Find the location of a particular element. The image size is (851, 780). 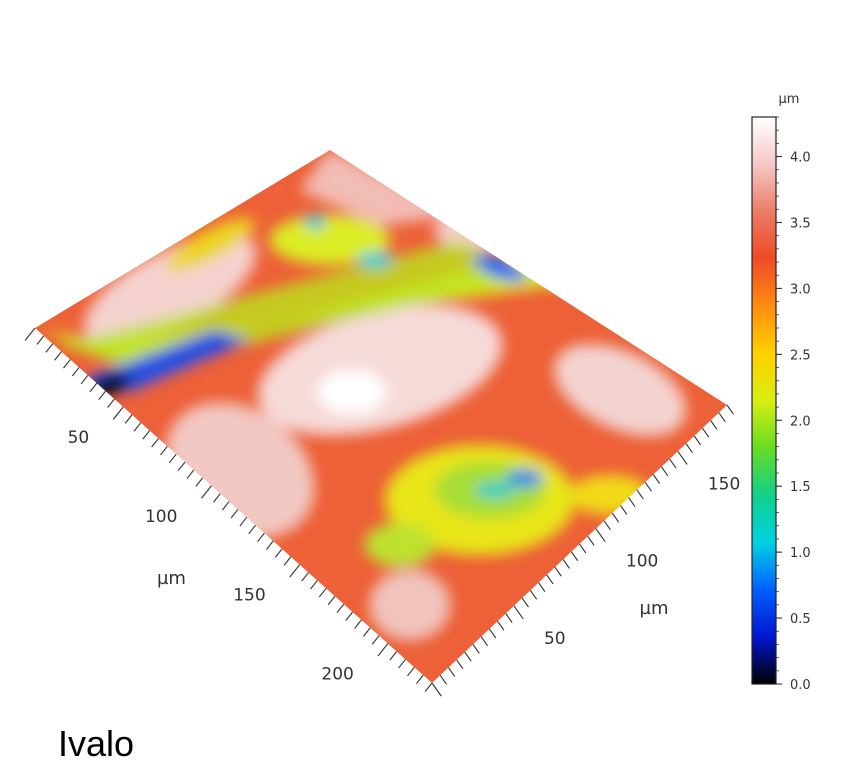

y-tick-label: 150 is located at coordinates (724, 484).